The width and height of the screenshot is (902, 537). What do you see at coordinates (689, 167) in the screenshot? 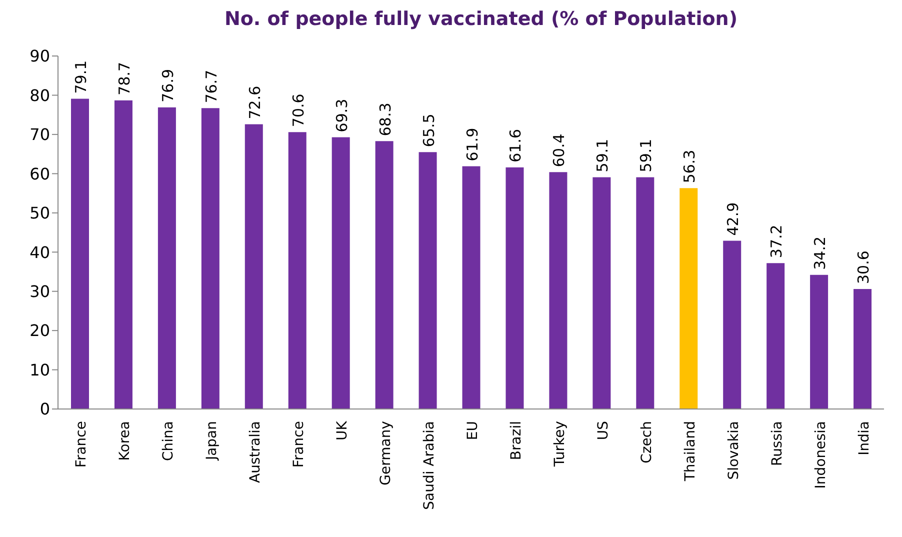
I see `data-label: 56.3` at bounding box center [689, 167].